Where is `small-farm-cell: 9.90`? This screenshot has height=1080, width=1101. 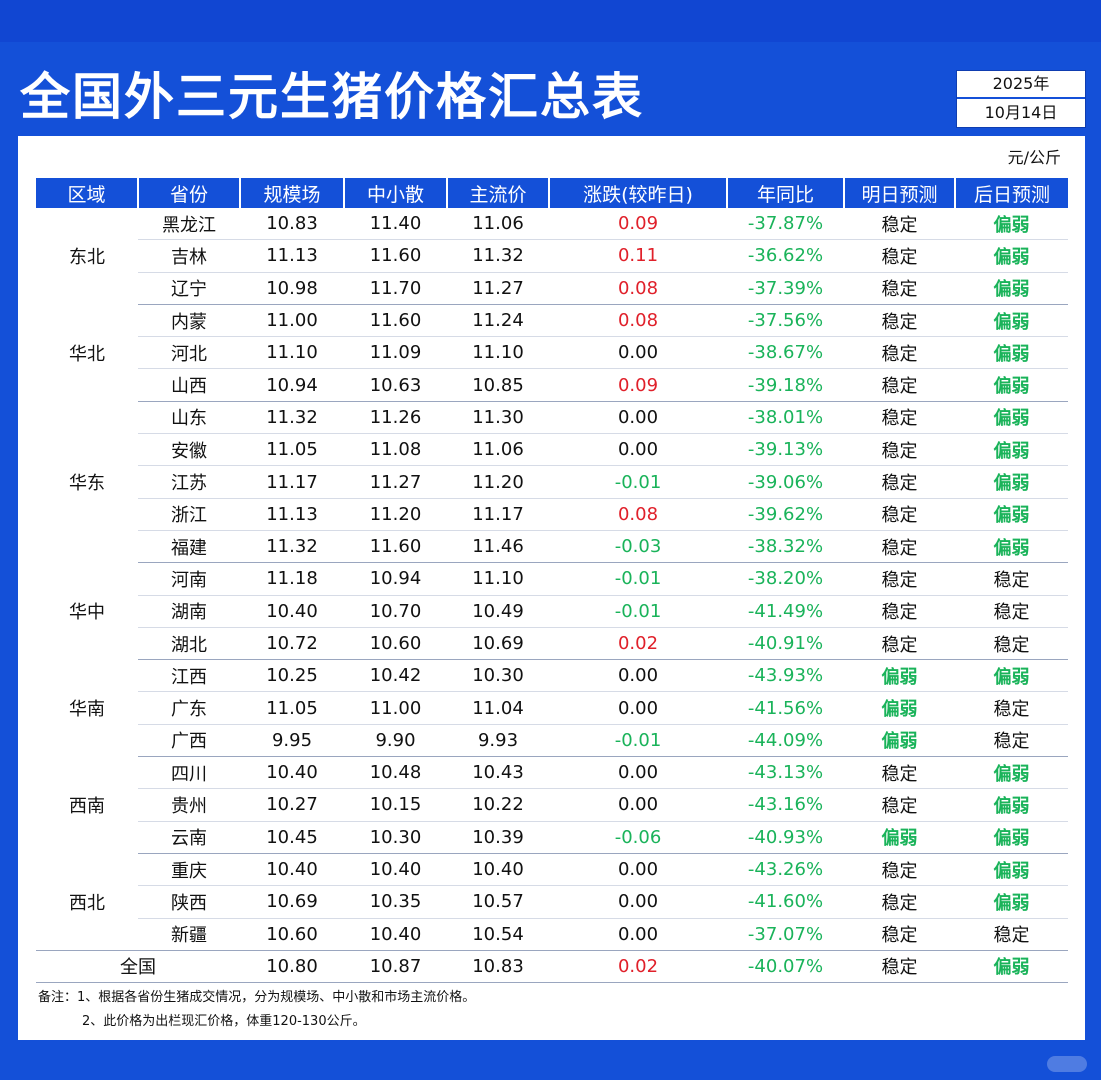 small-farm-cell: 9.90 is located at coordinates (395, 741).